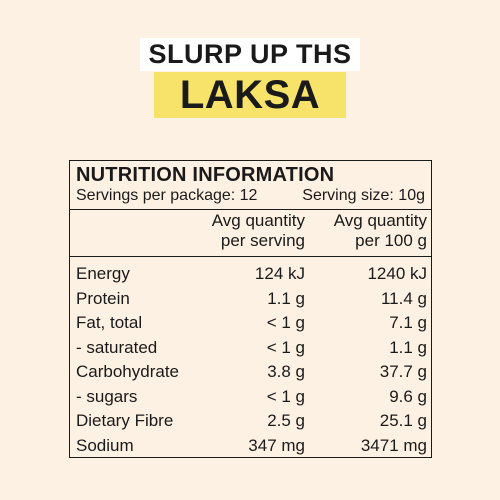  Describe the element at coordinates (250, 372) in the screenshot. I see `table-row-carbohydrate: Carbohydrate 3.8 g 37.7 g` at that location.